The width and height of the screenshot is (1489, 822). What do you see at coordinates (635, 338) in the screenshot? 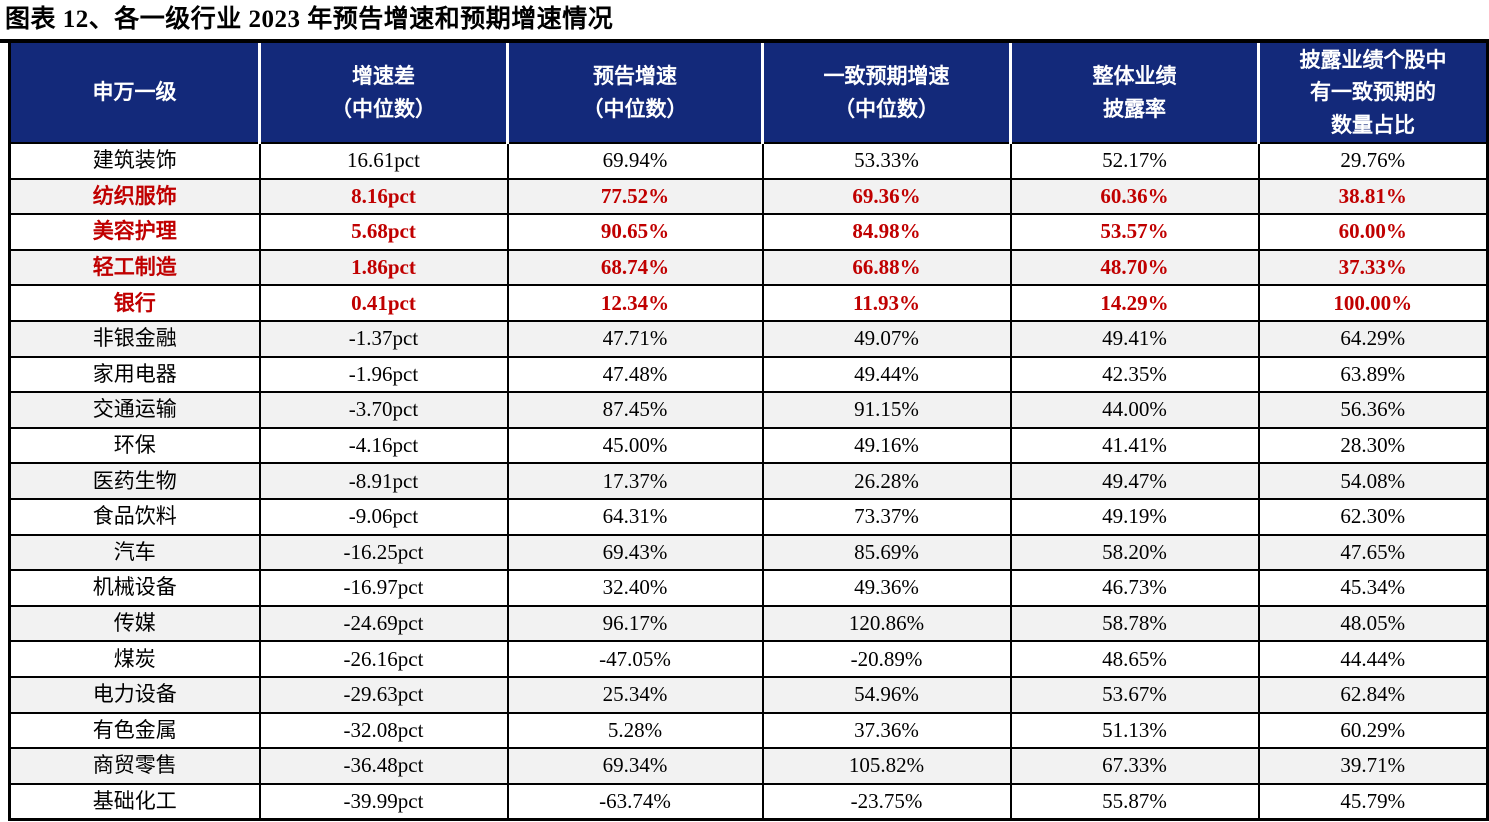
I see `forecast-growth-cell: 47.71%` at bounding box center [635, 338].